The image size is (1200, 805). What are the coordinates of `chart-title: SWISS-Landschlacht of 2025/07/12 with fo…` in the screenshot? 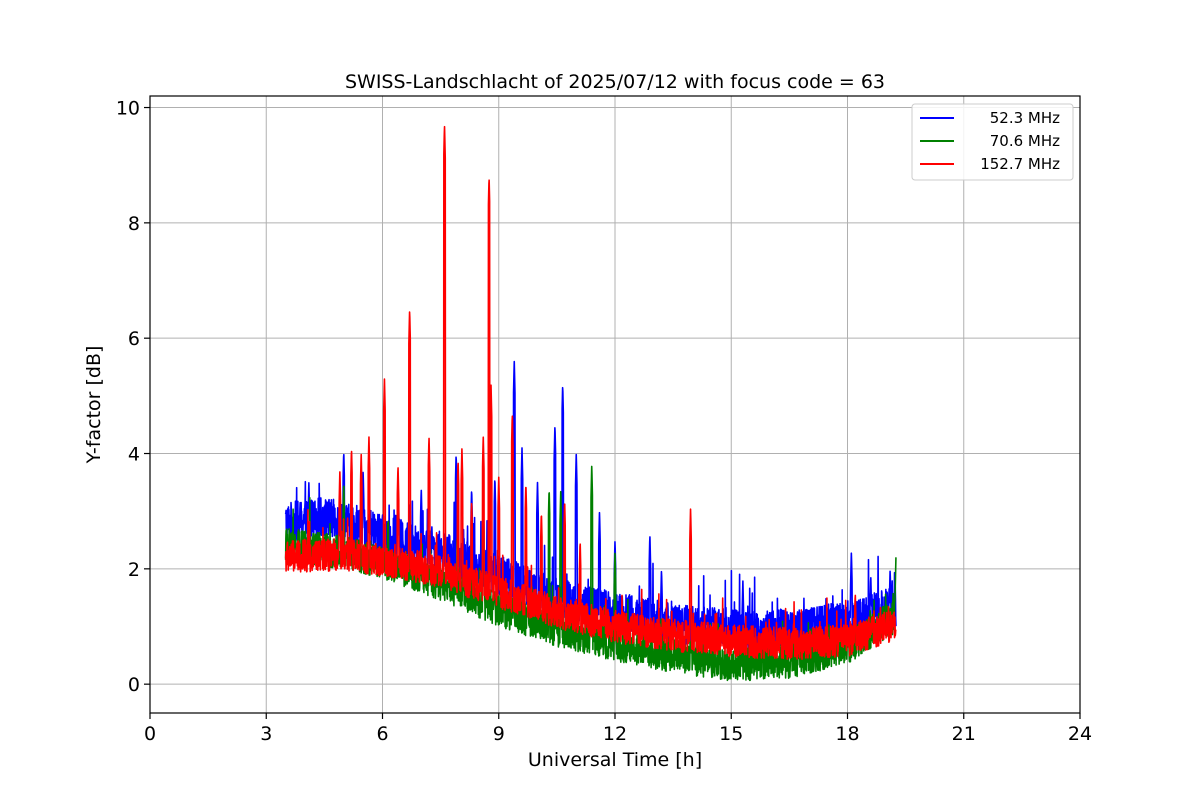 It's located at (615, 82).